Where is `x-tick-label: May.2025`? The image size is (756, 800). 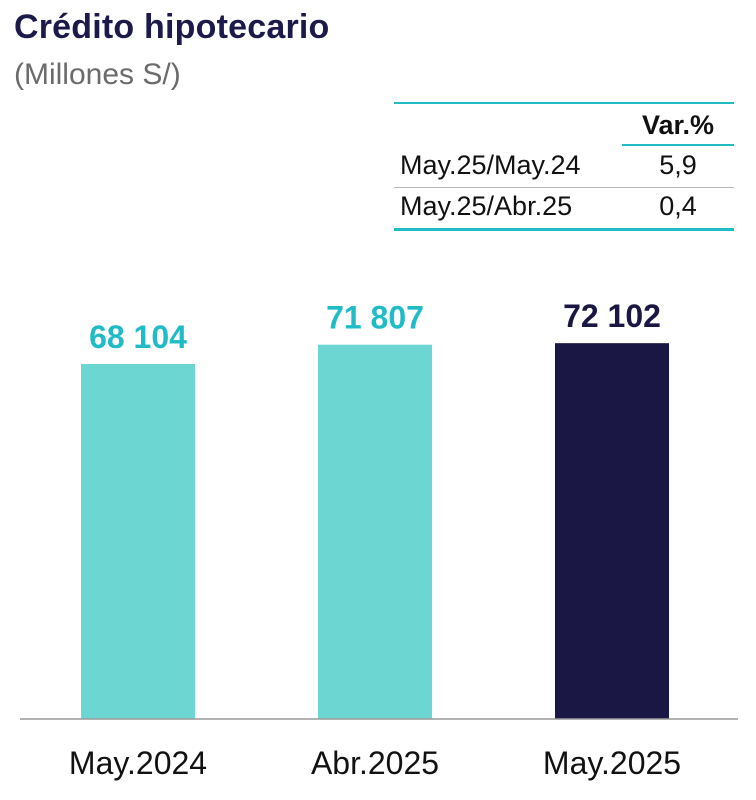 x-tick-label: May.2025 is located at coordinates (612, 763).